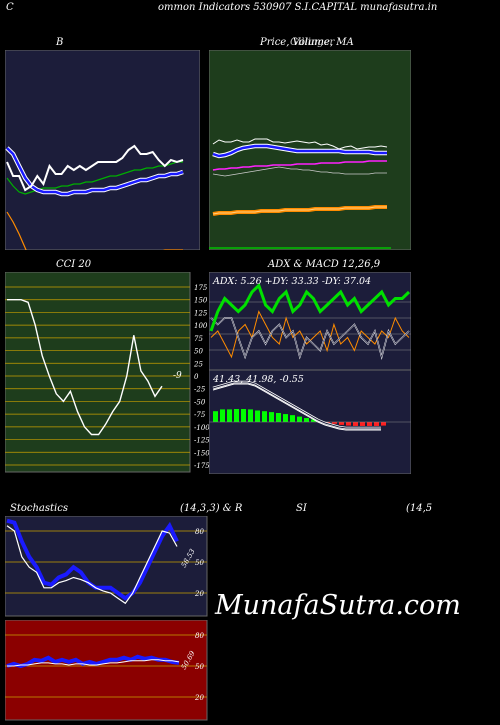  I want to click on title-si-params: (14,5, so click(419, 508).